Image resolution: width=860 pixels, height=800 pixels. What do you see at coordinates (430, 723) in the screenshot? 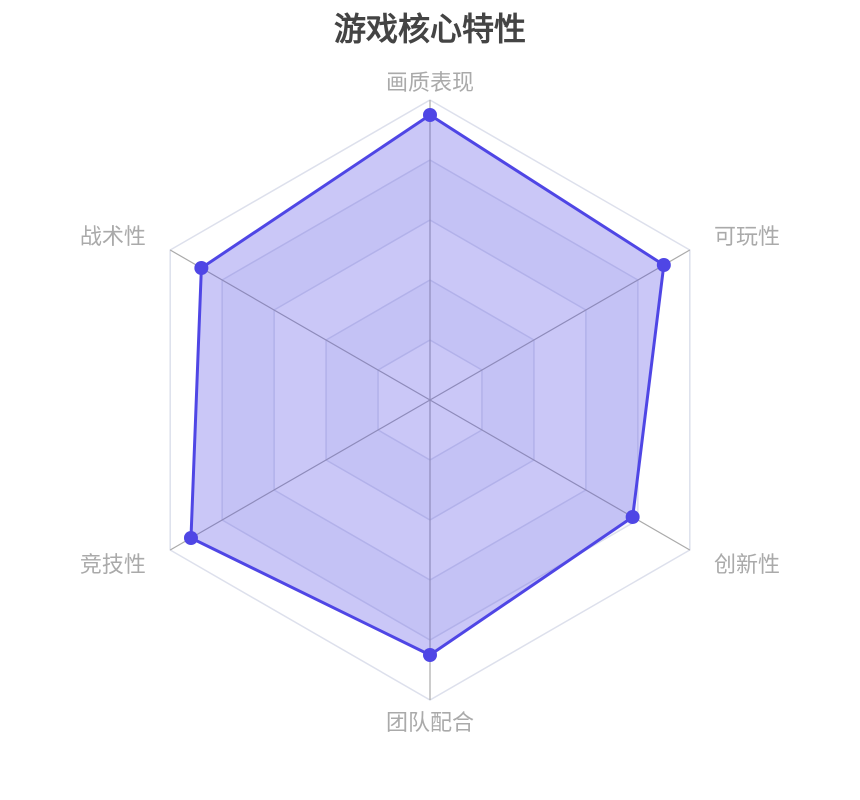
I see `indicator-label: 团队配合` at bounding box center [430, 723].